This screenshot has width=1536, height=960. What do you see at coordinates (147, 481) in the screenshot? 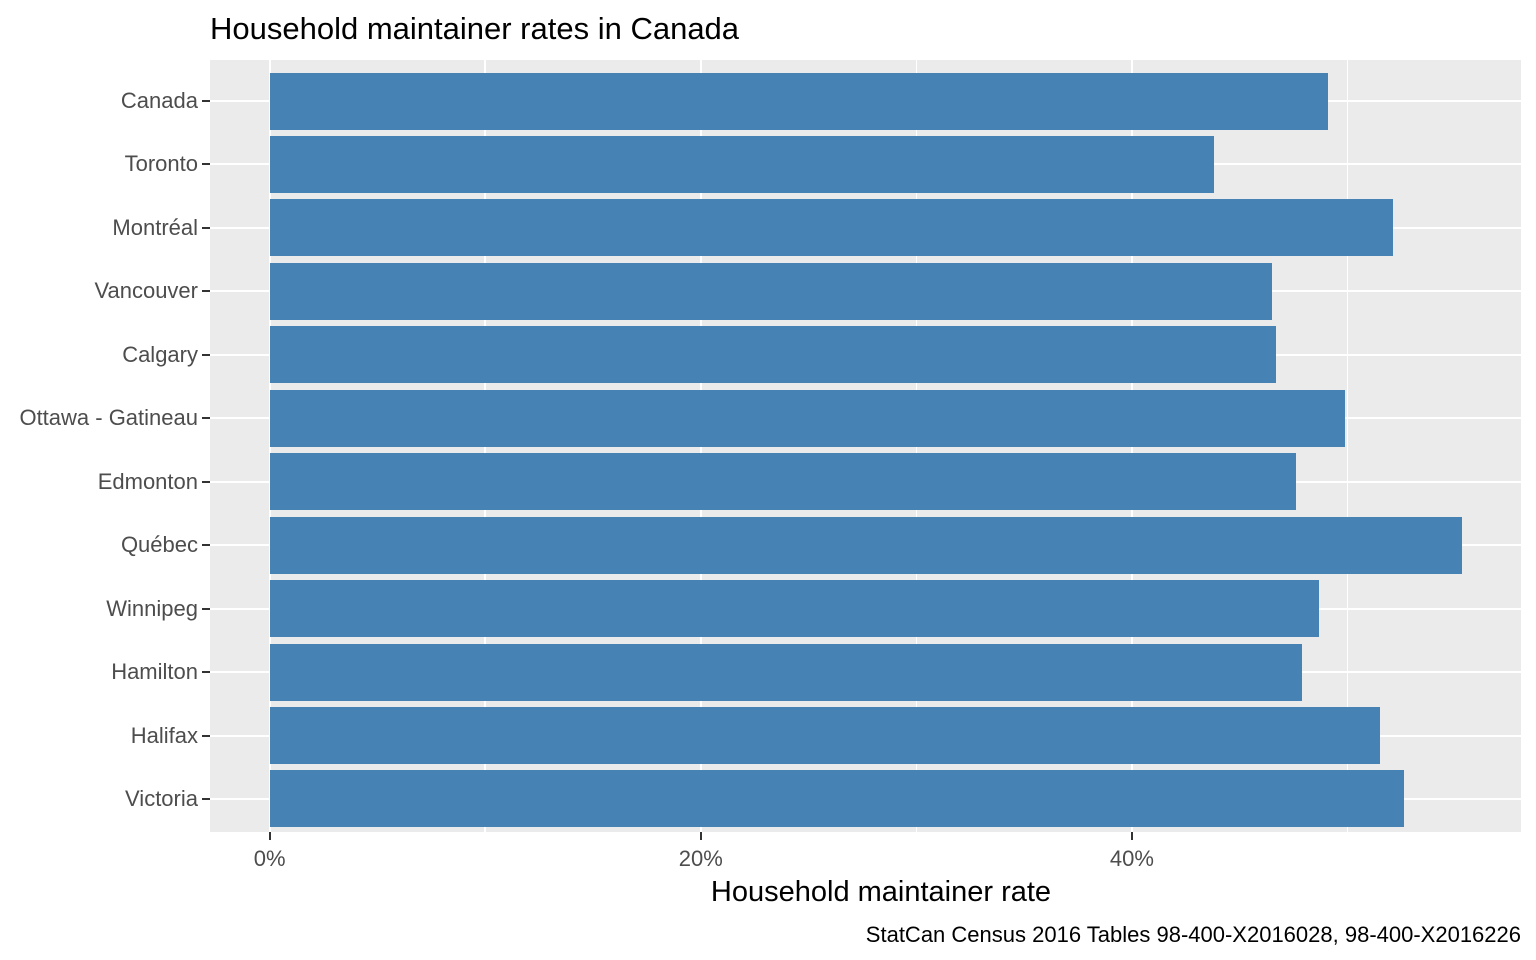
I see `y-axis-label: Edmonton` at bounding box center [147, 481].